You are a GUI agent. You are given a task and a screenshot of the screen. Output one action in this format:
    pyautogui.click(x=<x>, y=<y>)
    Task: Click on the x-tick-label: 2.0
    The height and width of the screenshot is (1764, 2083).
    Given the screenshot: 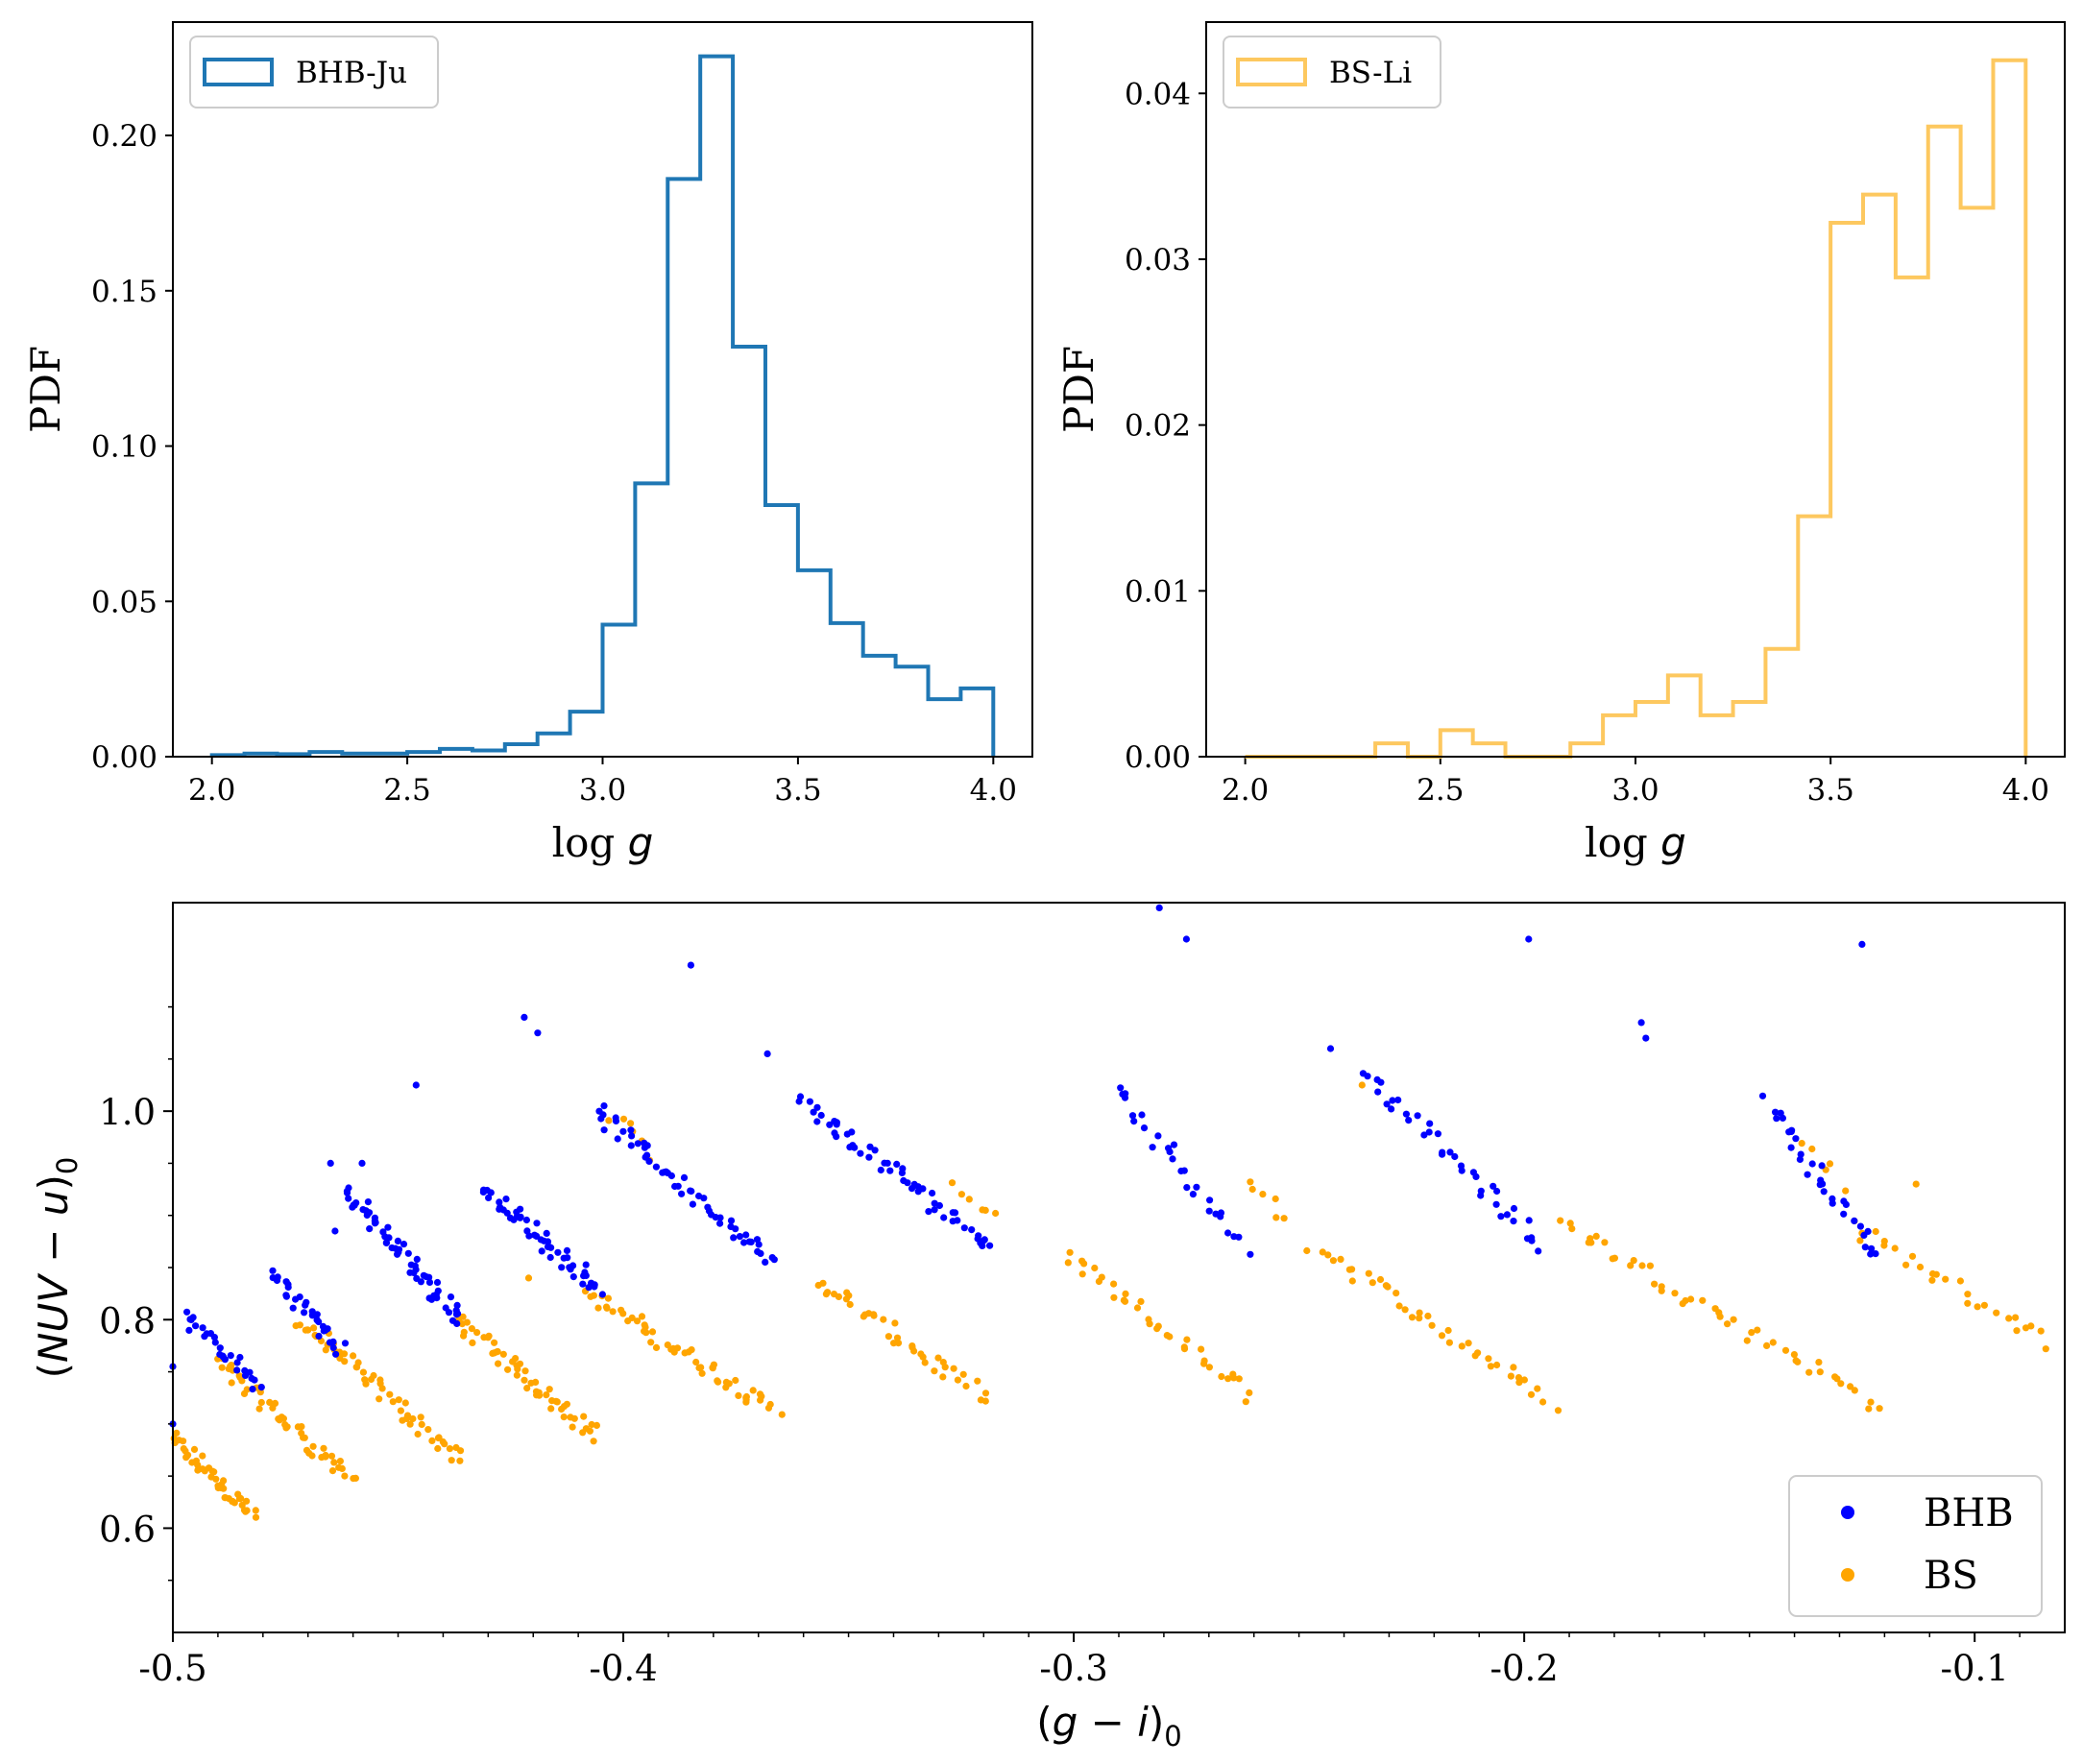 What is the action you would take?
    pyautogui.click(x=212, y=790)
    